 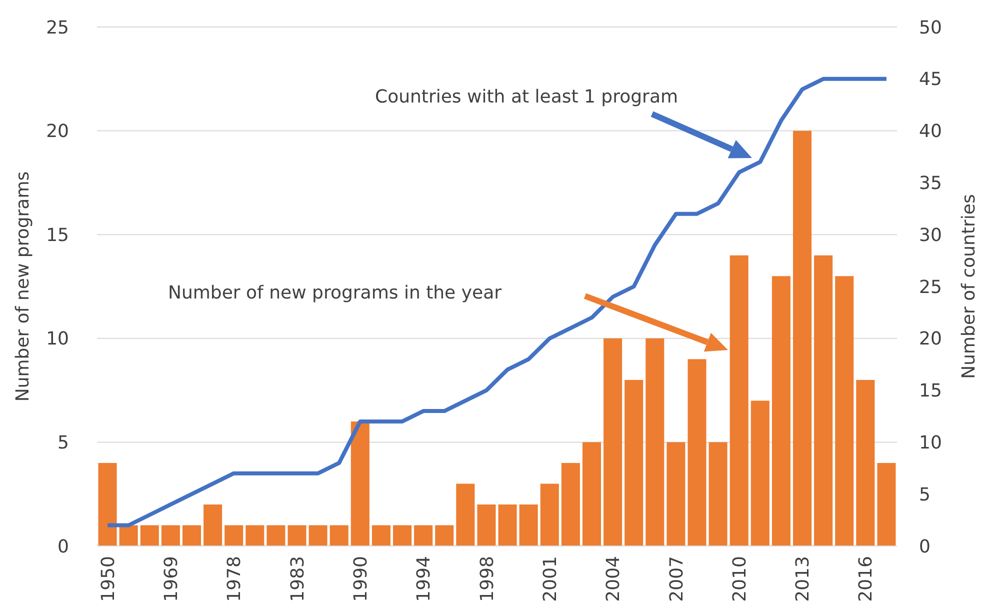 I want to click on x-tick-label: 2016, so click(x=866, y=579).